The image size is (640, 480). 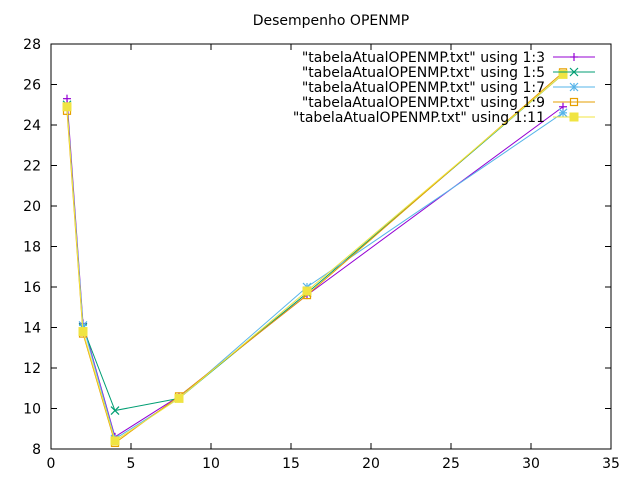 What do you see at coordinates (371, 464) in the screenshot?
I see `x-tick-label: 20` at bounding box center [371, 464].